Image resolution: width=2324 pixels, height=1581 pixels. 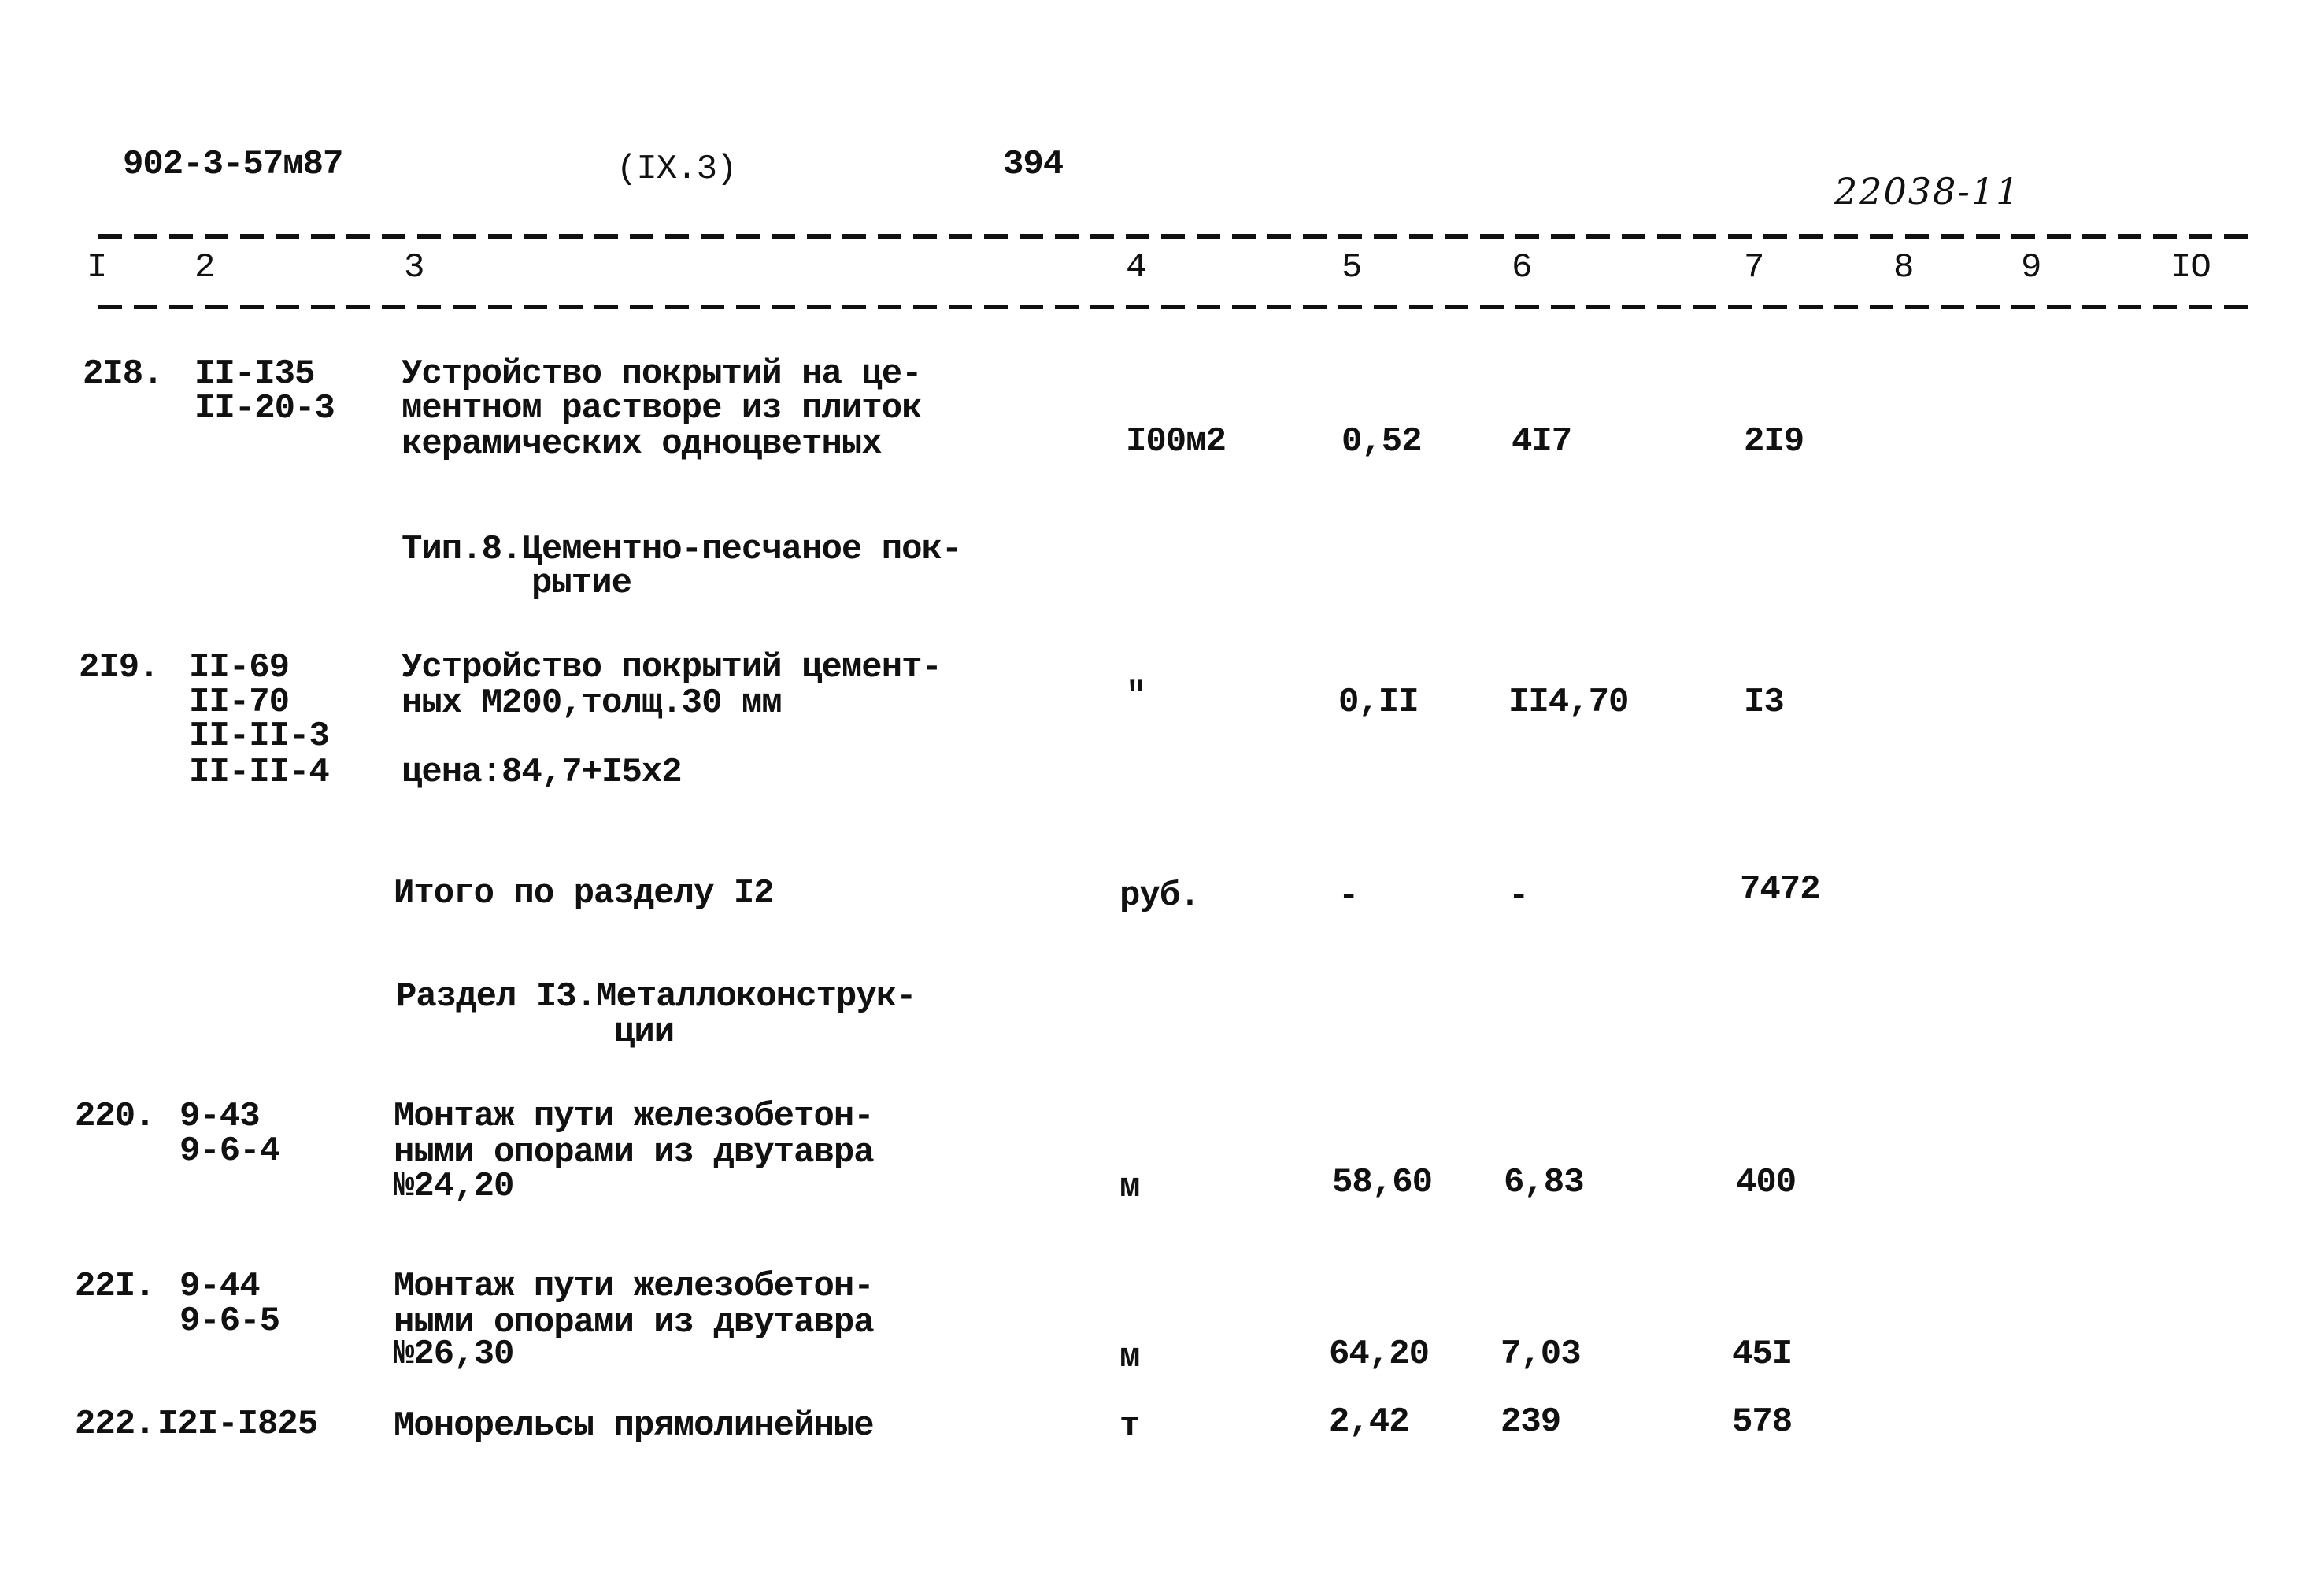 I want to click on row-quantity: 64,20, so click(x=1379, y=1354).